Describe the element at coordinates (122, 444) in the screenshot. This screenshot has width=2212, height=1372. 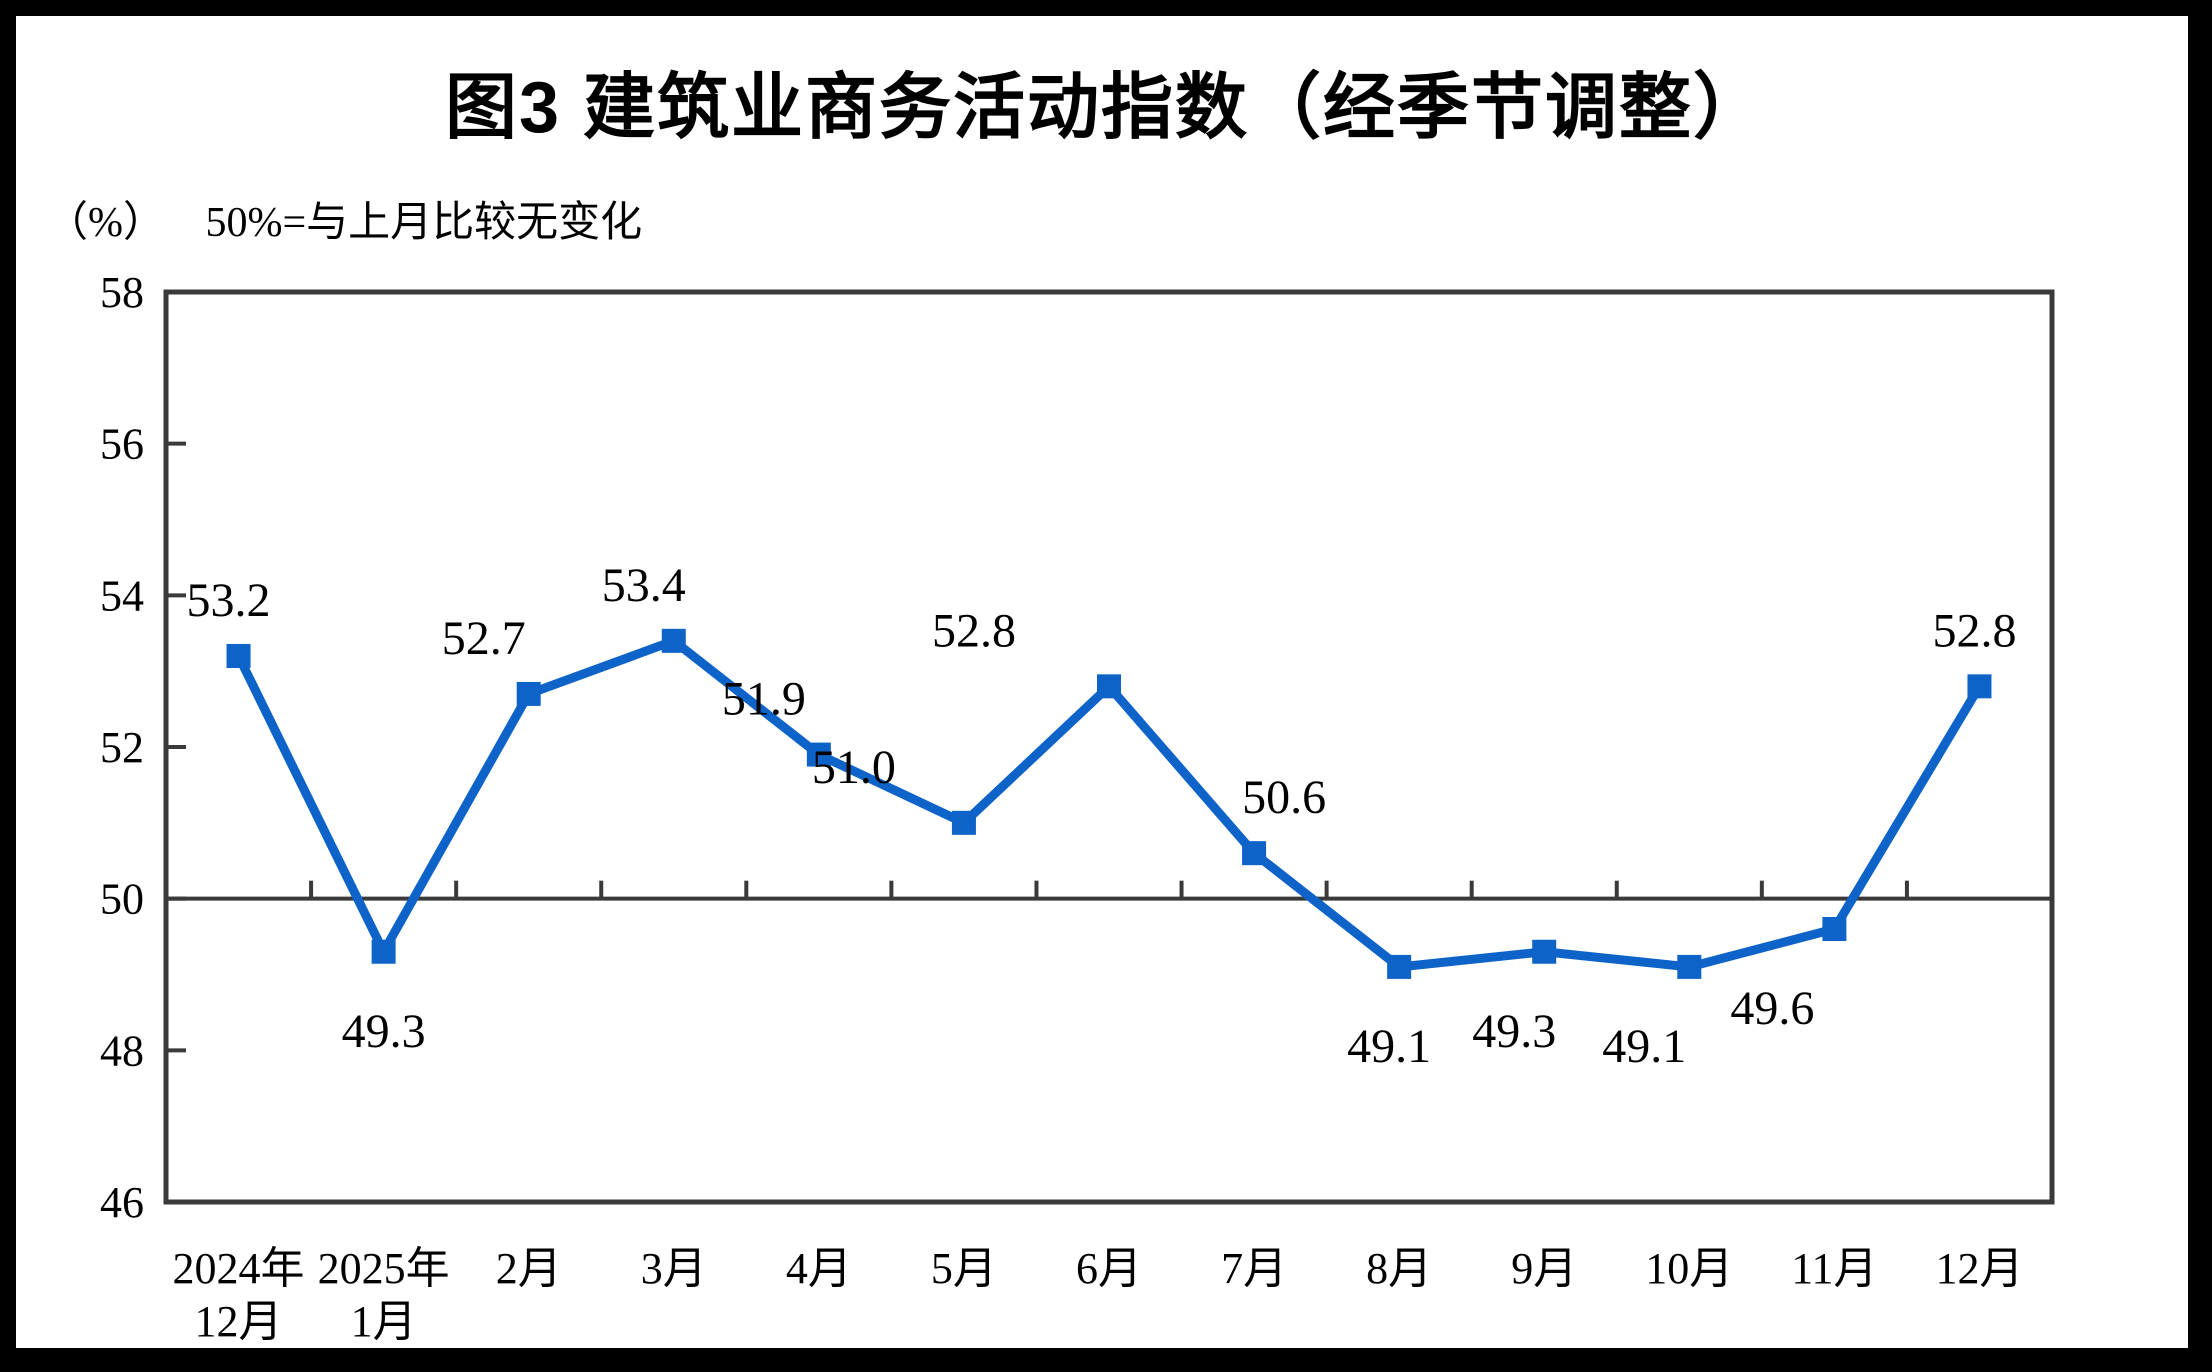
I see `y-axis-tick-label: 56` at that location.